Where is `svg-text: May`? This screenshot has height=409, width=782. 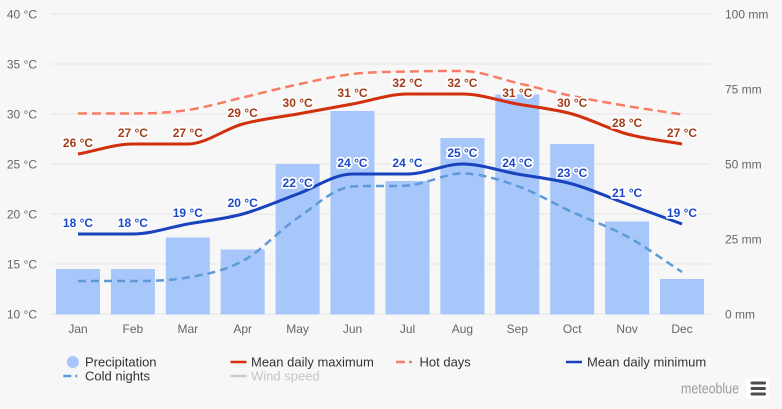 svg-text: May is located at coordinates (297, 329).